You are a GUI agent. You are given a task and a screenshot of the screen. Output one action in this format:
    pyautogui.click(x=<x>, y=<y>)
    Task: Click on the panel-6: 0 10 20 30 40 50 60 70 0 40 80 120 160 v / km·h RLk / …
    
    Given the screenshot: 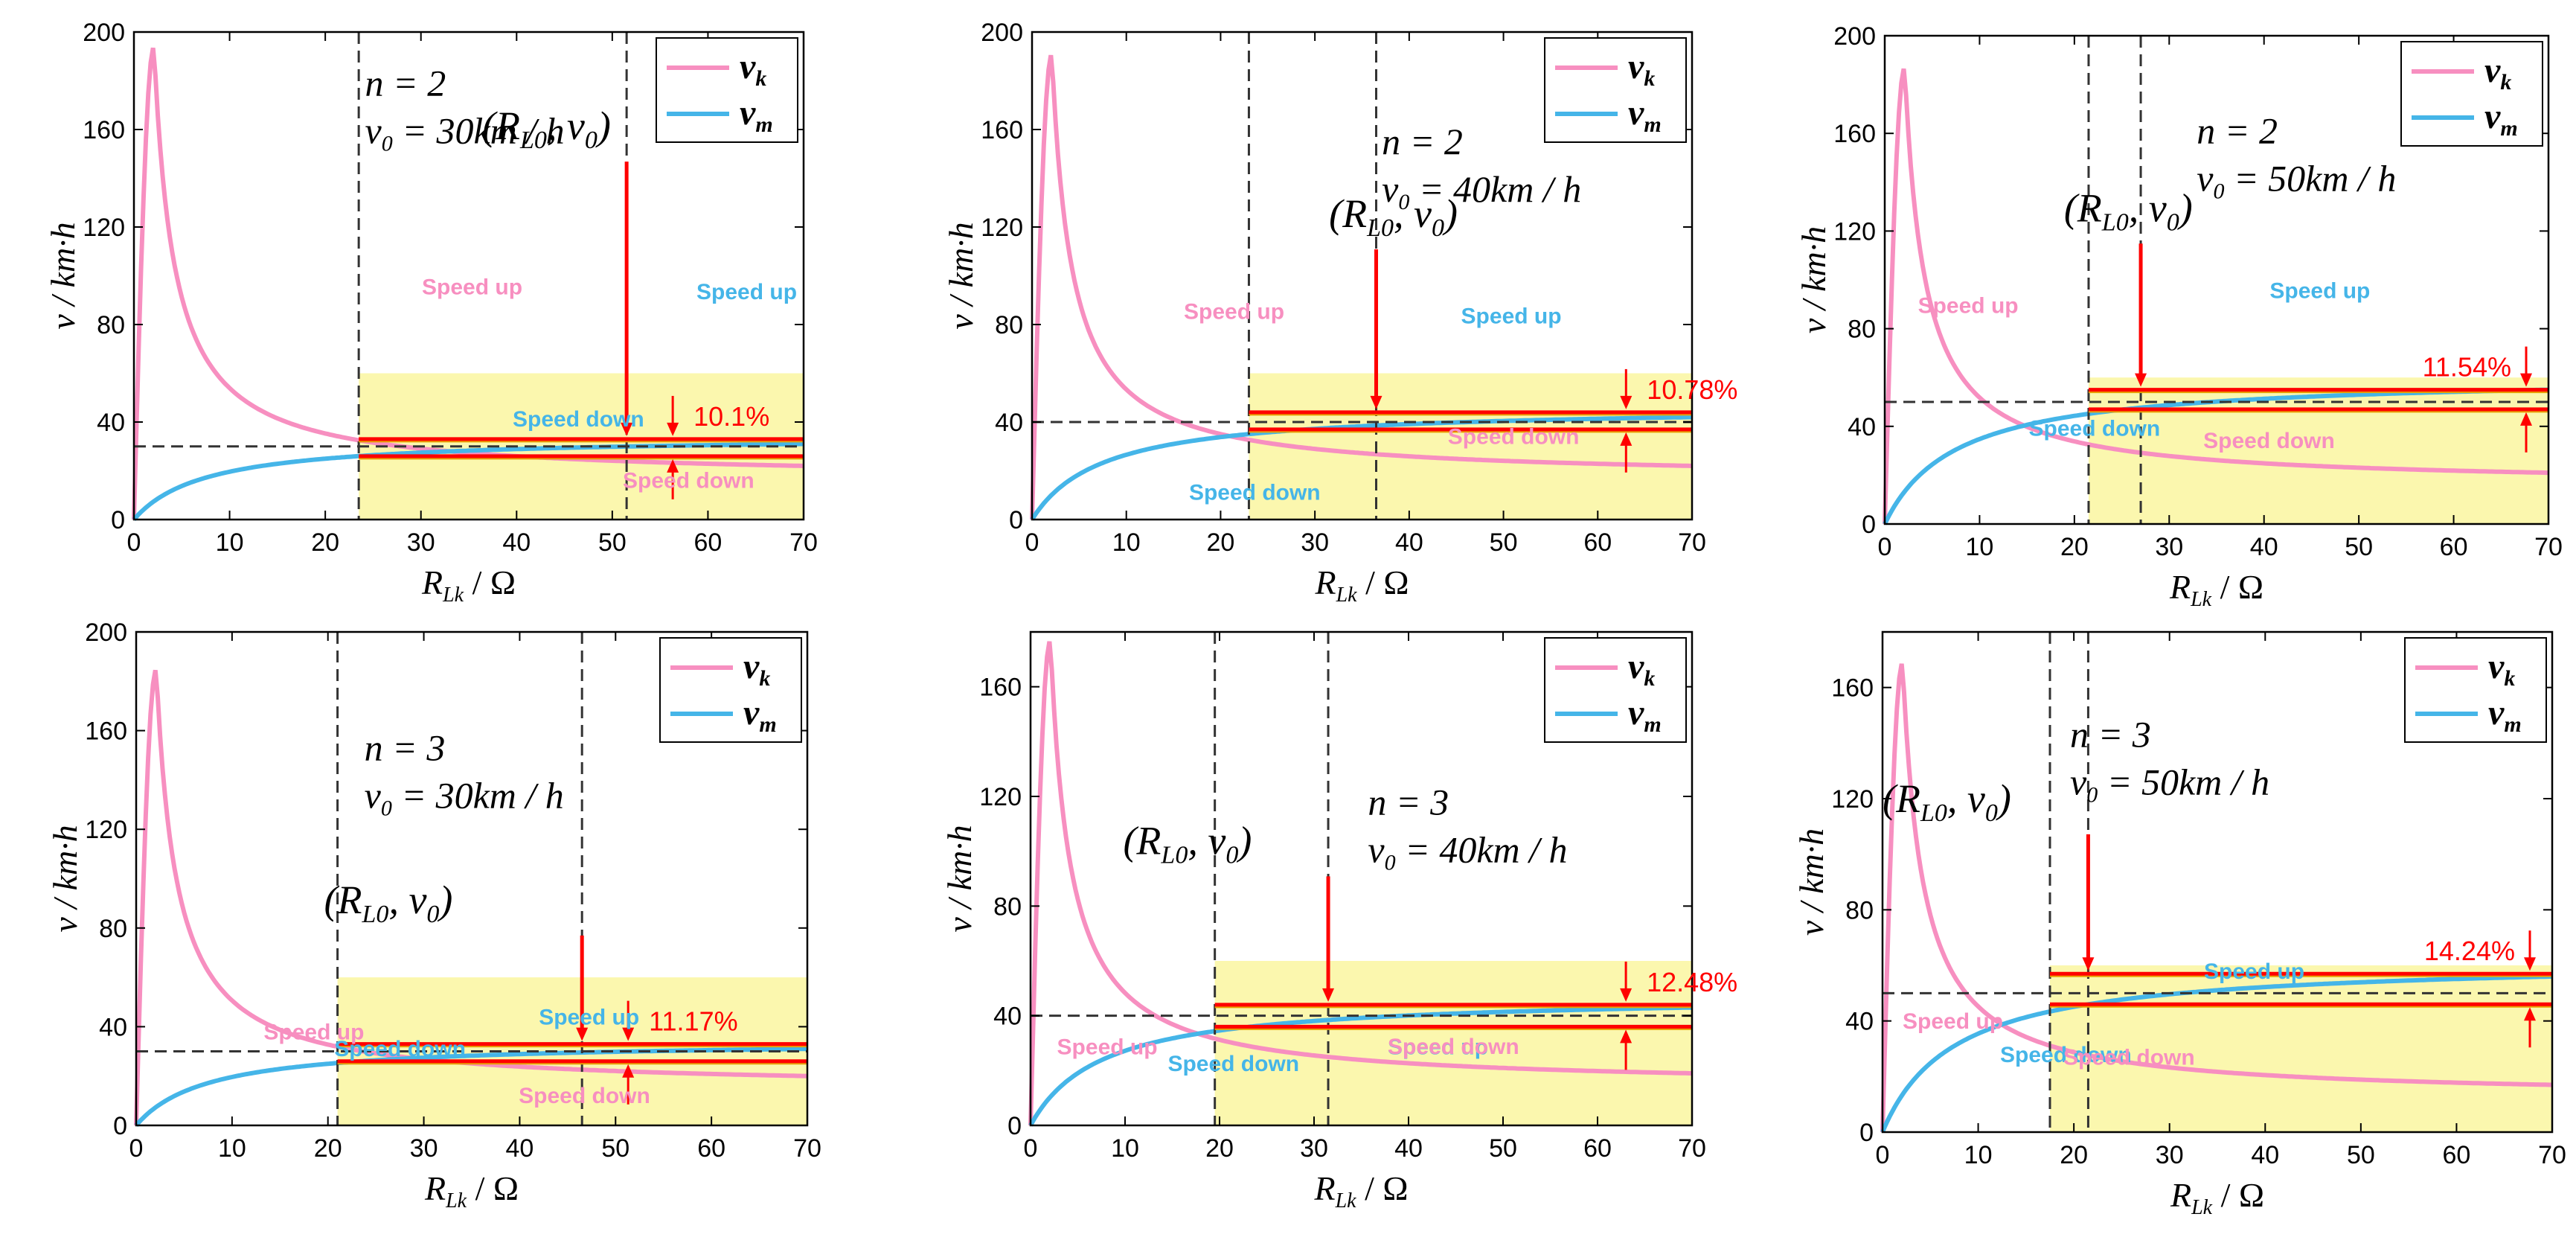 What is the action you would take?
    pyautogui.click(x=2179, y=924)
    